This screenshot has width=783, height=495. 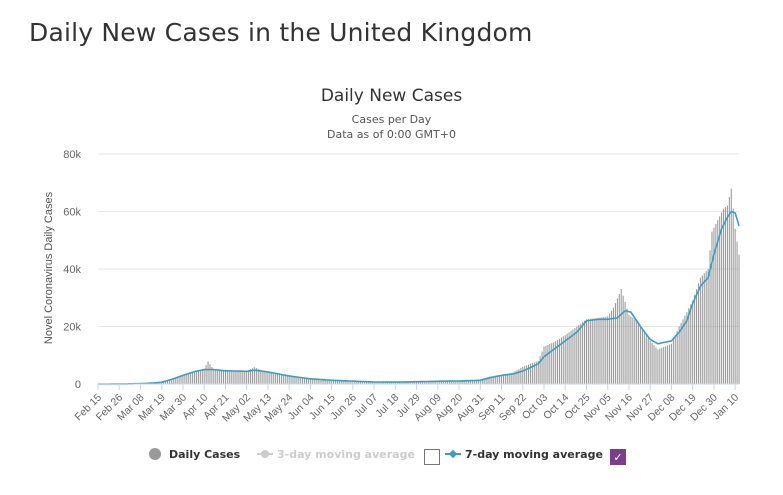 I want to click on legend-daily-cases: Daily Cases, so click(x=194, y=454).